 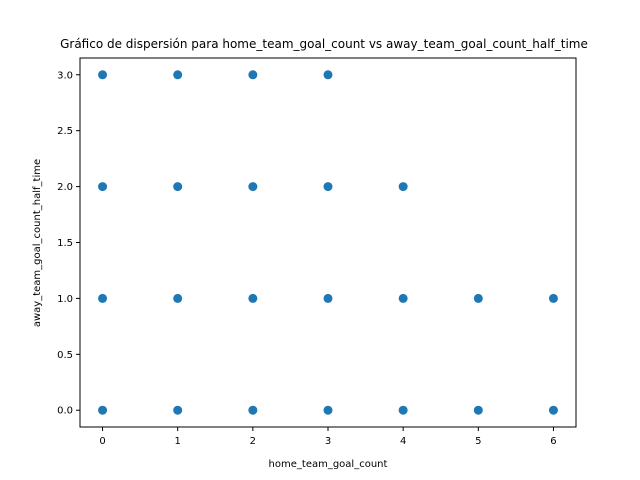 I want to click on y-tick-label: 1.5, so click(x=65, y=243).